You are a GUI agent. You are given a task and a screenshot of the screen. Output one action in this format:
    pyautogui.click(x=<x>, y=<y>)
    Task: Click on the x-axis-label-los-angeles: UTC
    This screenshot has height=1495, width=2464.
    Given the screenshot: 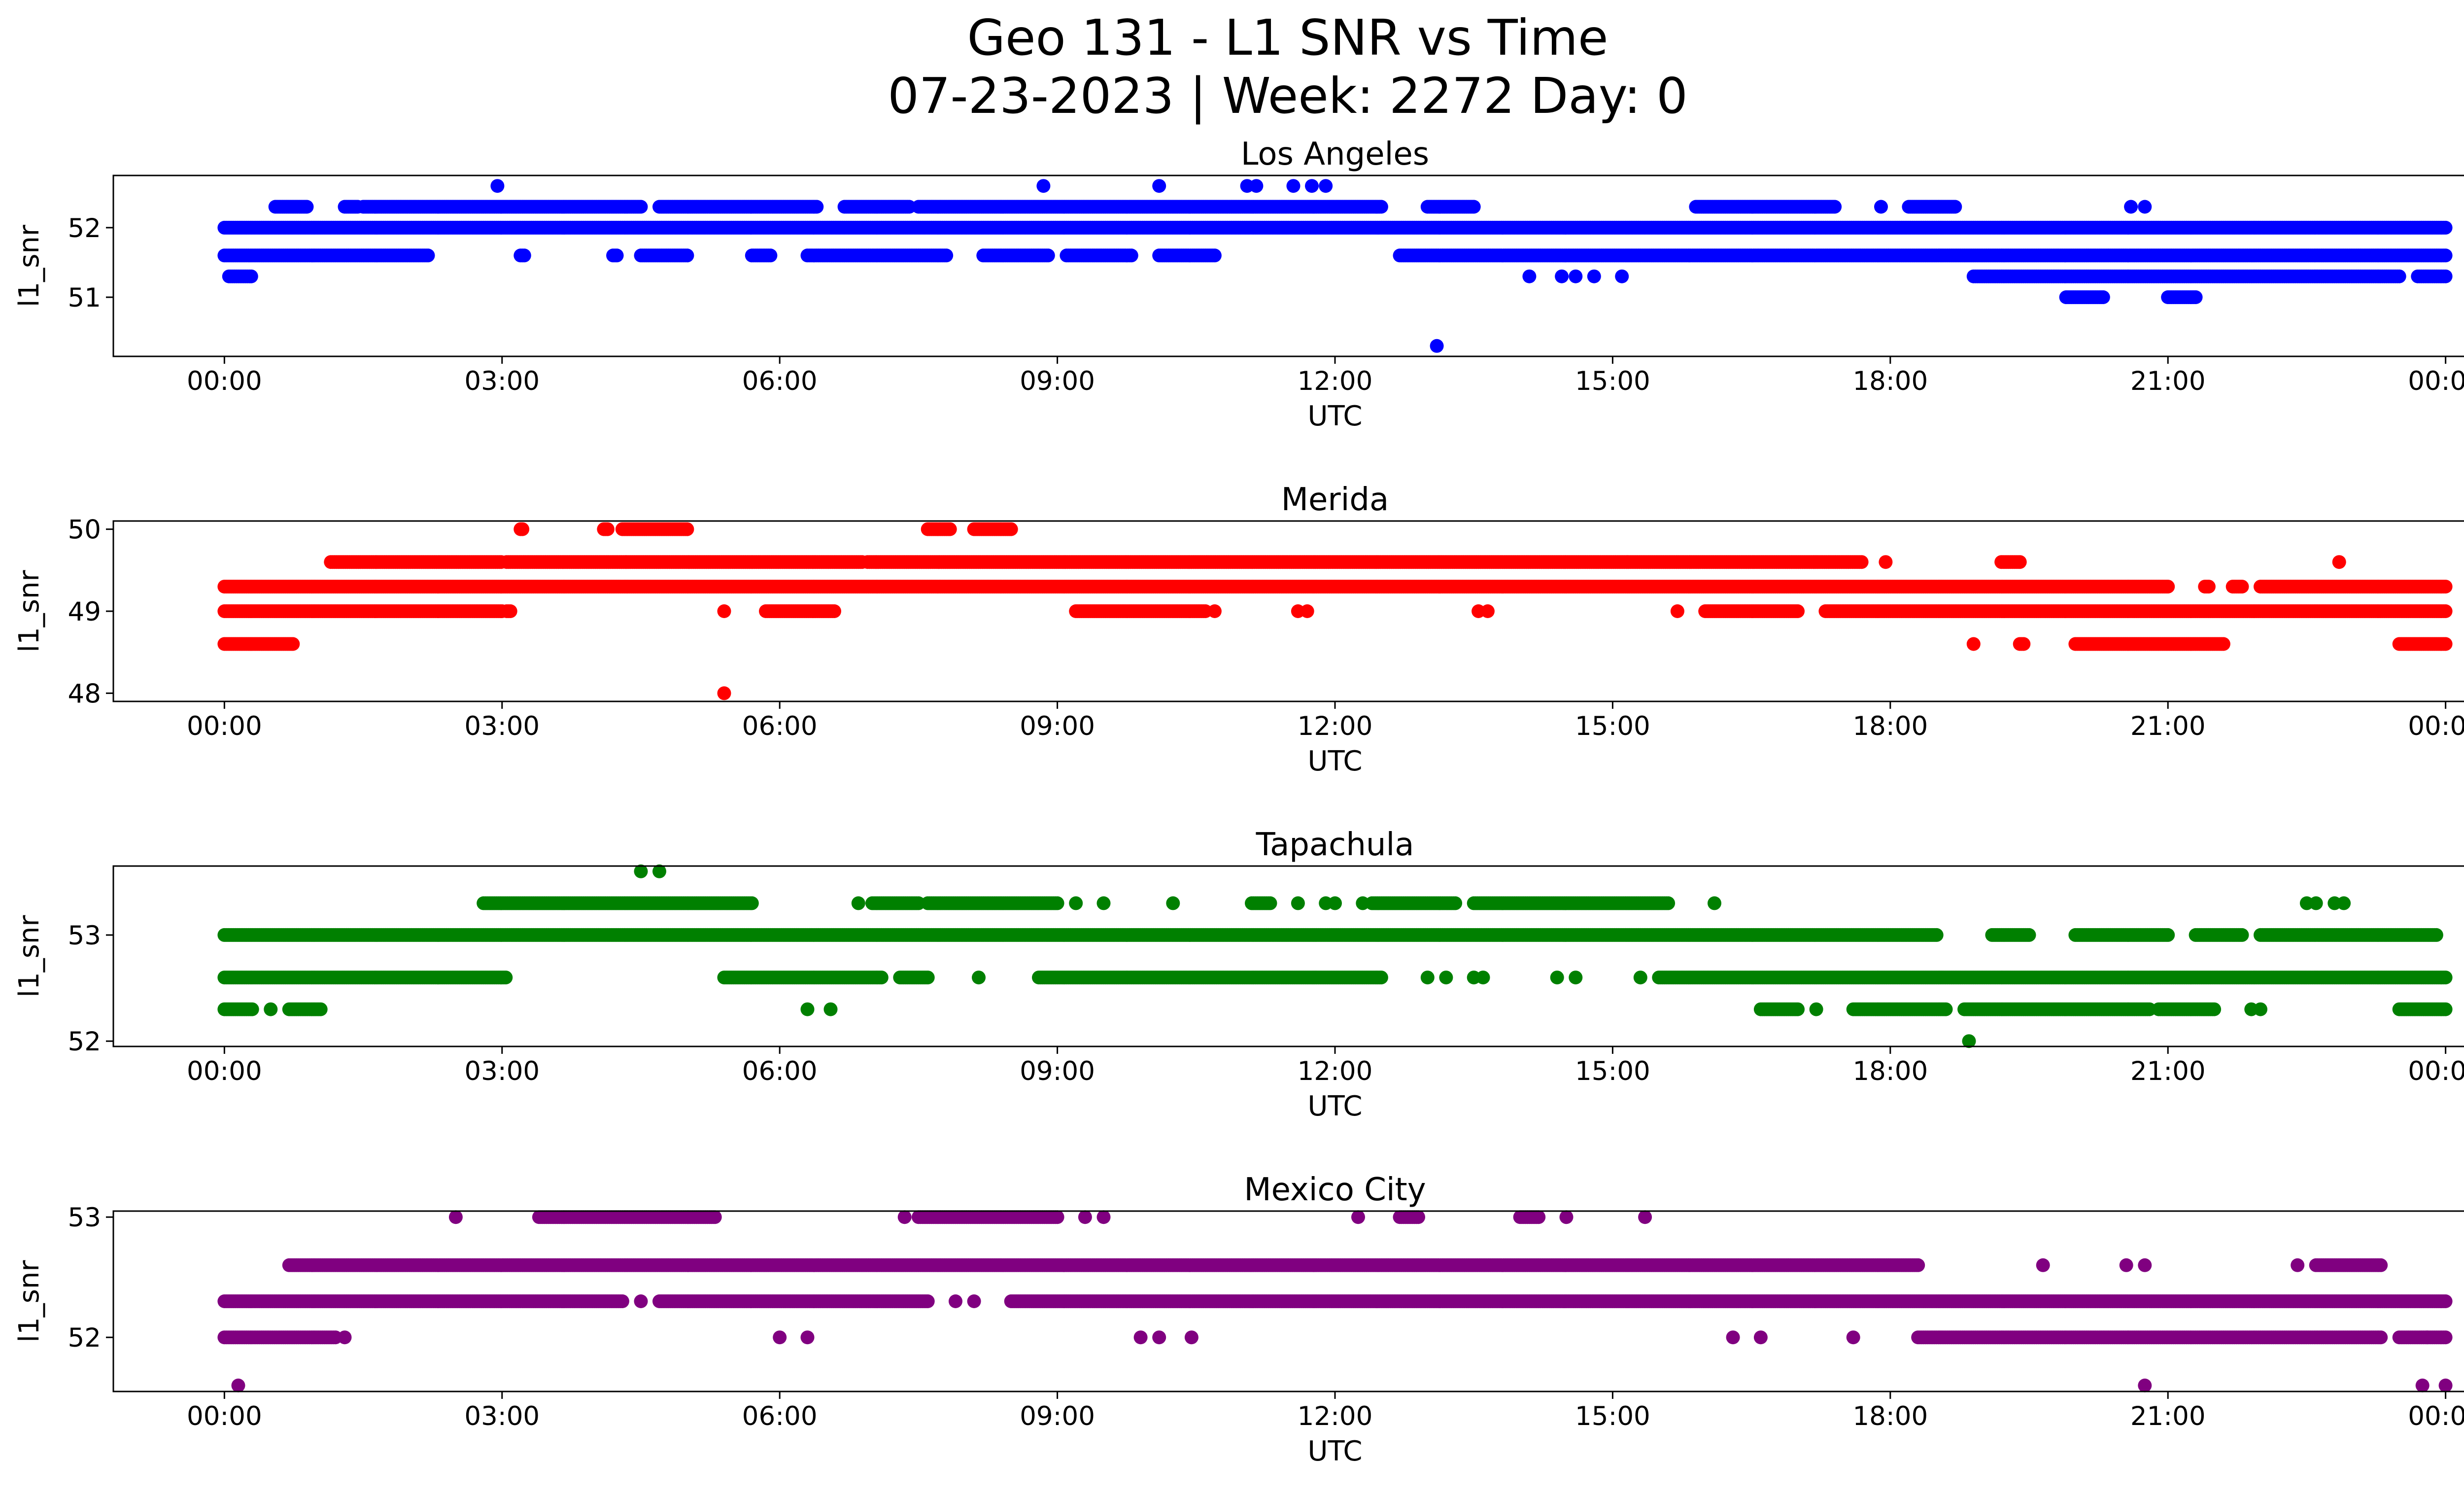 What is the action you would take?
    pyautogui.click(x=1334, y=416)
    